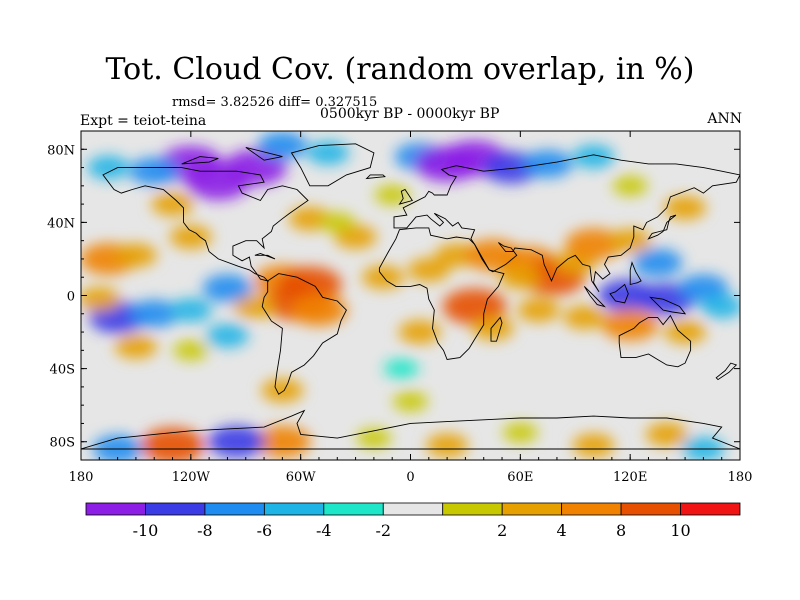 This screenshot has height=600, width=800. What do you see at coordinates (62, 443) in the screenshot?
I see `lat-tick-label: 80S` at bounding box center [62, 443].